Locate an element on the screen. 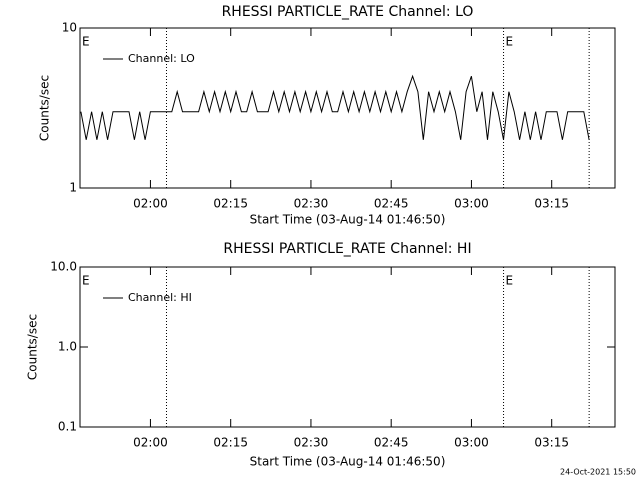 The width and height of the screenshot is (640, 480). legend-label: Channel: LO is located at coordinates (161, 58).